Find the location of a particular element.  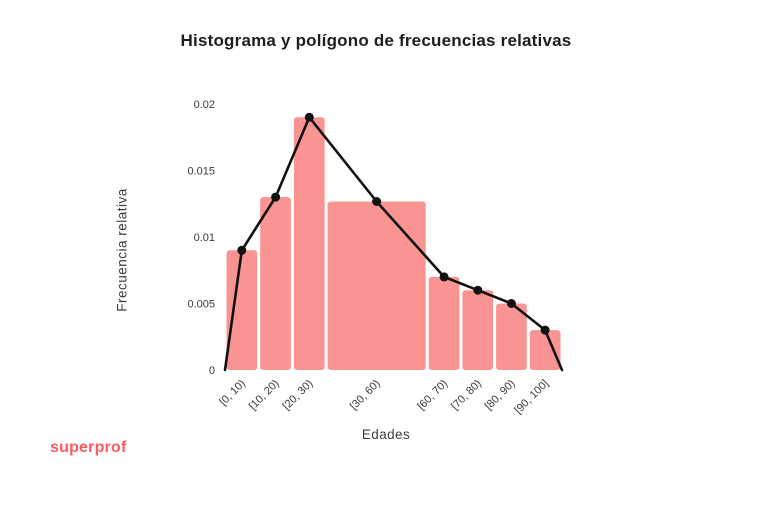

x-tick-label: [70, 80) is located at coordinates (466, 395).